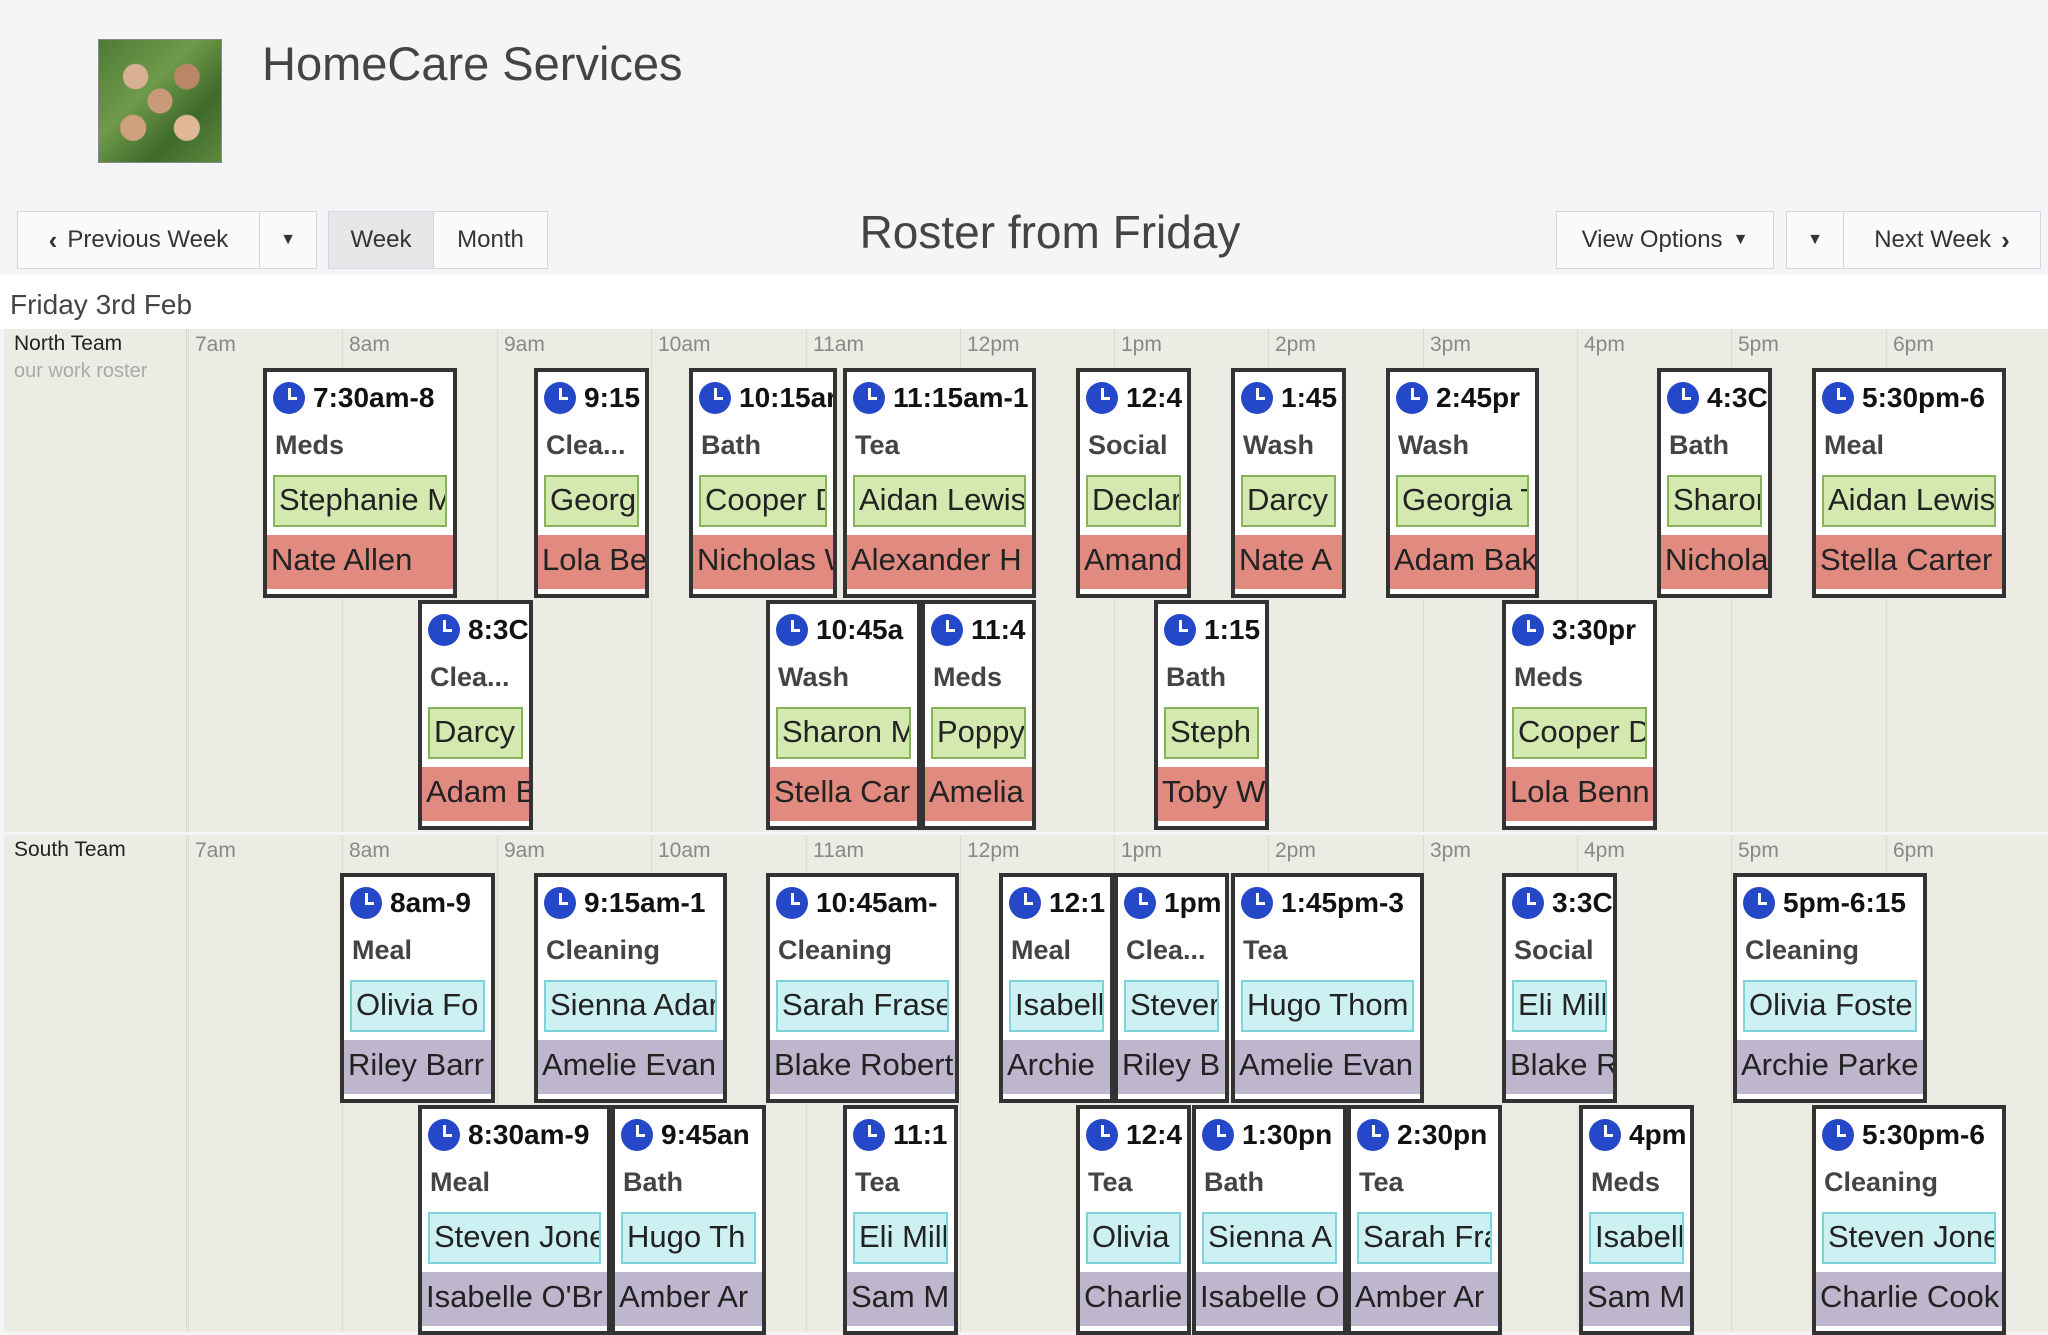  I want to click on shift-card: 1:15 Bath Steph Toby W, so click(1211, 715).